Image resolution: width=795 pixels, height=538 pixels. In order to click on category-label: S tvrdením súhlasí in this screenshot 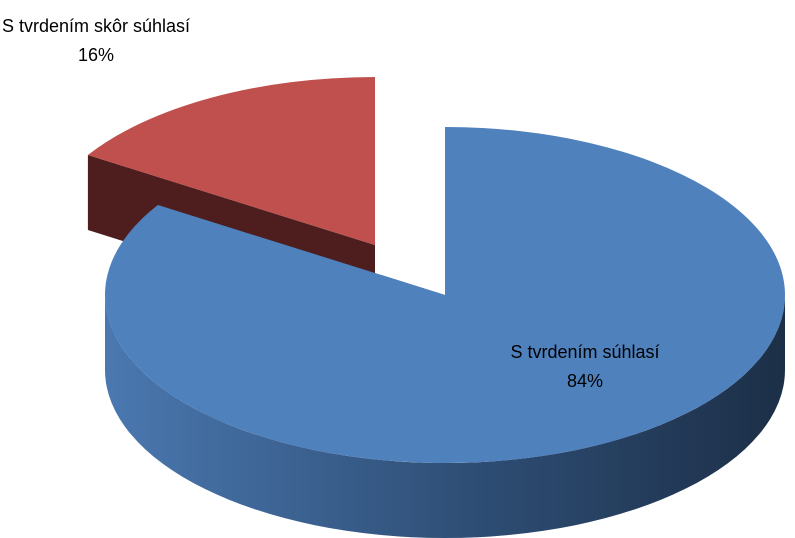, I will do `click(585, 352)`.